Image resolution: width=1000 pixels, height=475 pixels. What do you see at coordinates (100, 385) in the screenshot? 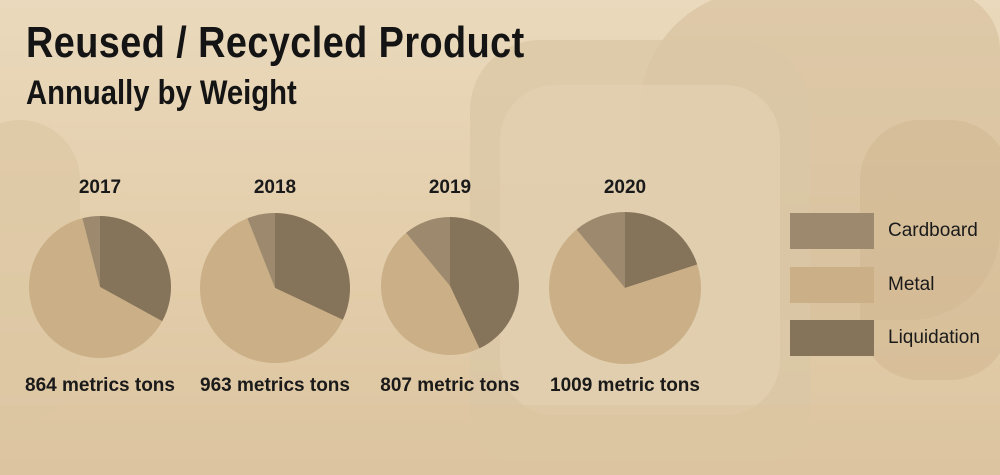
I see `pie-total-label: 864 metrics tons` at bounding box center [100, 385].